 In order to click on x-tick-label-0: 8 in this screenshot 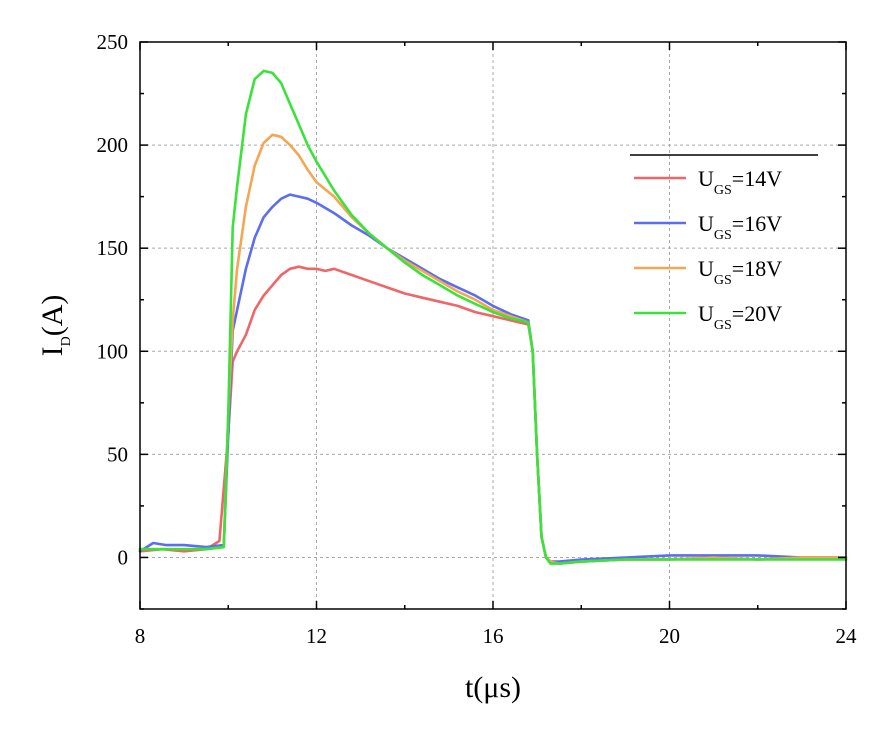, I will do `click(140, 636)`.